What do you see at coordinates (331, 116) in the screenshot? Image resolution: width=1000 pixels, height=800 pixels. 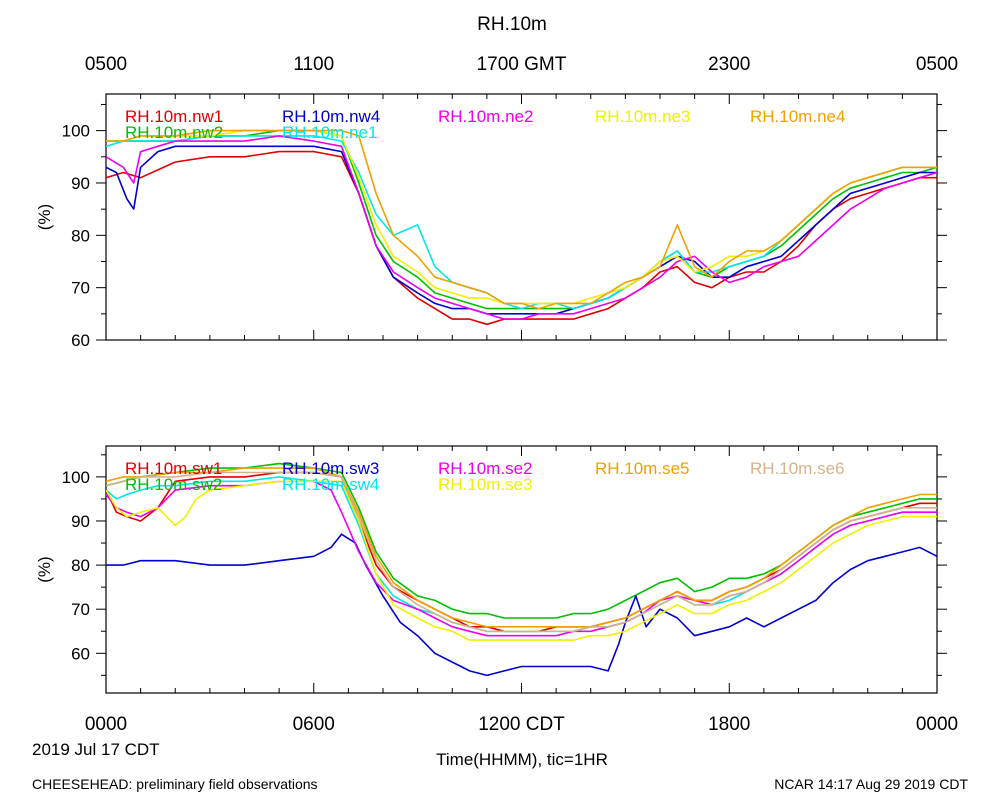 I see `legend-entry: RH.10m.nw4` at bounding box center [331, 116].